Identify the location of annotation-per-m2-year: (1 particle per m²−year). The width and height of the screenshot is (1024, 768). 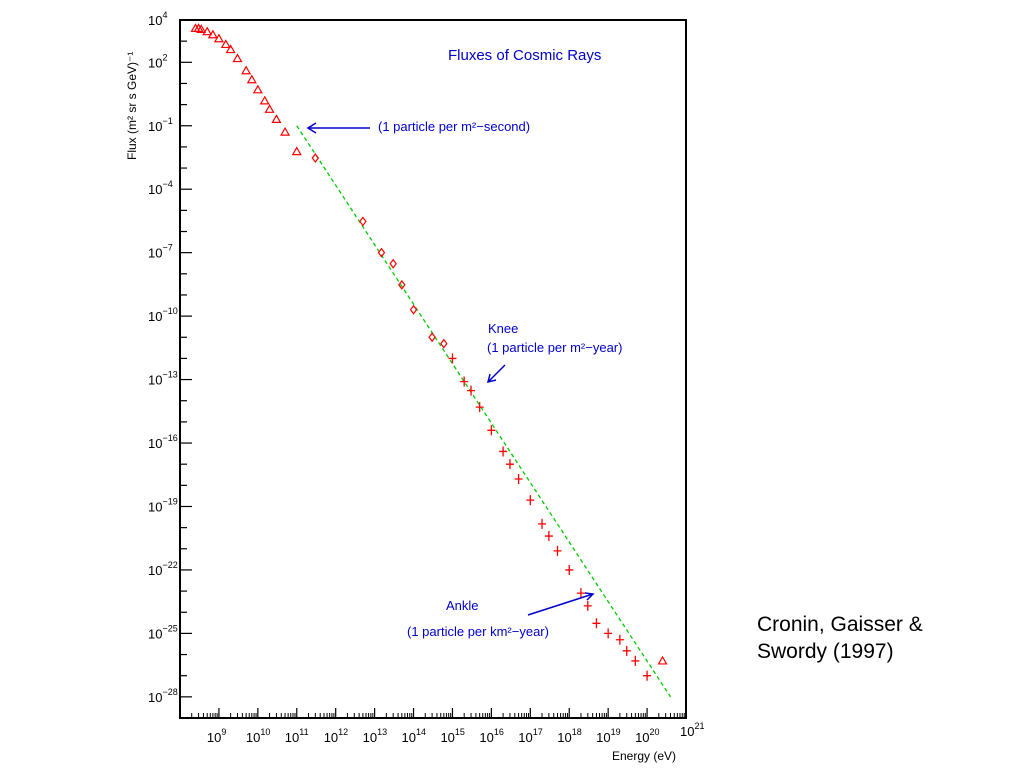
(554, 347).